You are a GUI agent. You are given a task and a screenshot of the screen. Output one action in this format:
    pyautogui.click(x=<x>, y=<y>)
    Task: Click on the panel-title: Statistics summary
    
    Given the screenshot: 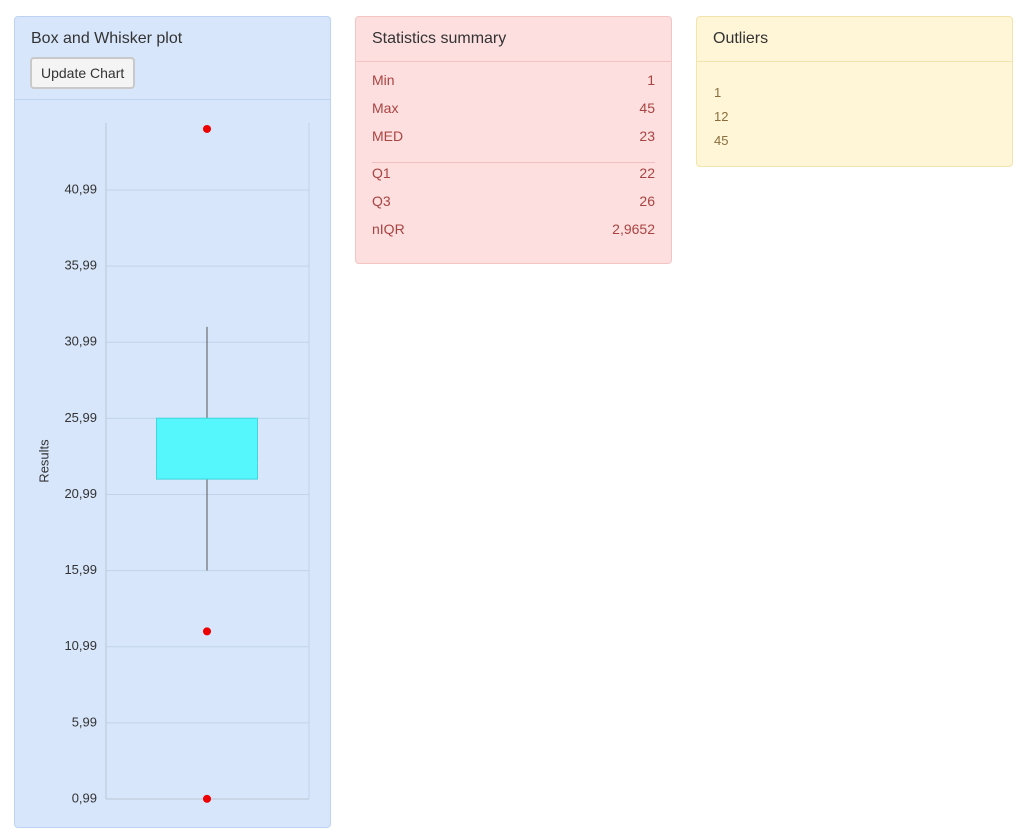 What is the action you would take?
    pyautogui.click(x=439, y=38)
    